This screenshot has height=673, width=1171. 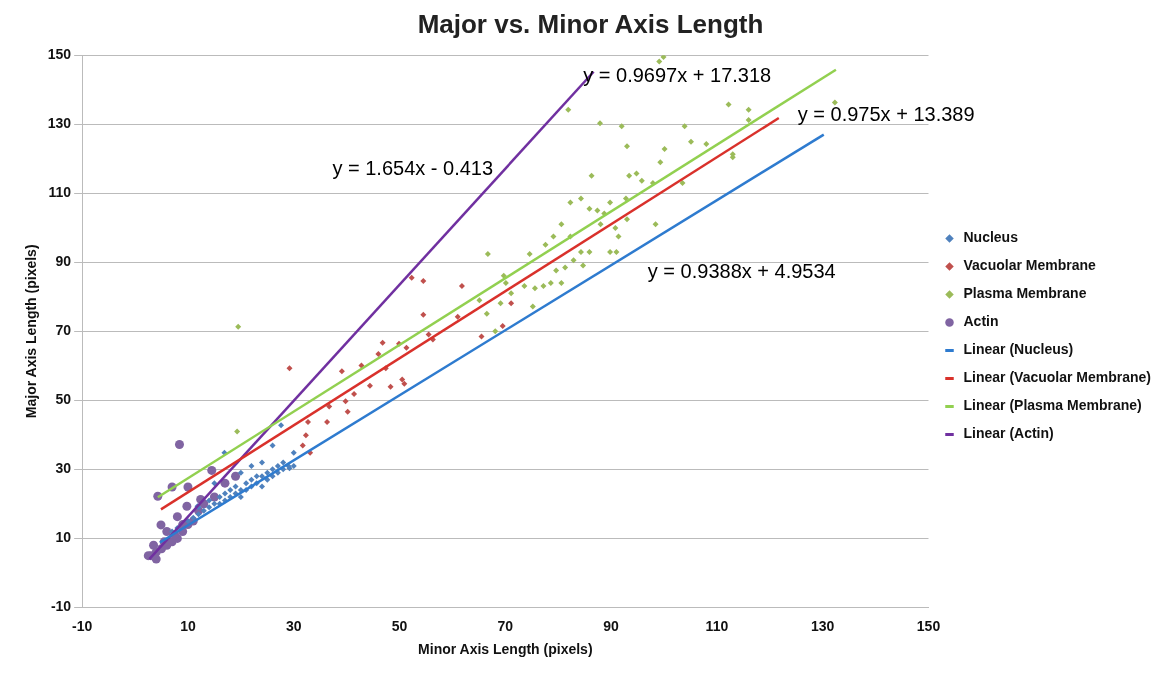 What do you see at coordinates (991, 237) in the screenshot?
I see `legend-label: Nucleus` at bounding box center [991, 237].